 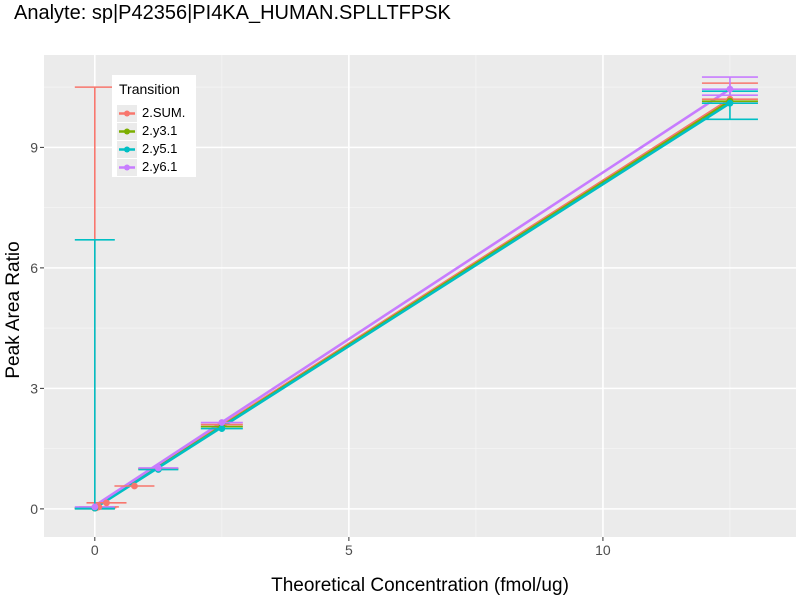 What do you see at coordinates (95, 550) in the screenshot?
I see `x-tick-label: 0` at bounding box center [95, 550].